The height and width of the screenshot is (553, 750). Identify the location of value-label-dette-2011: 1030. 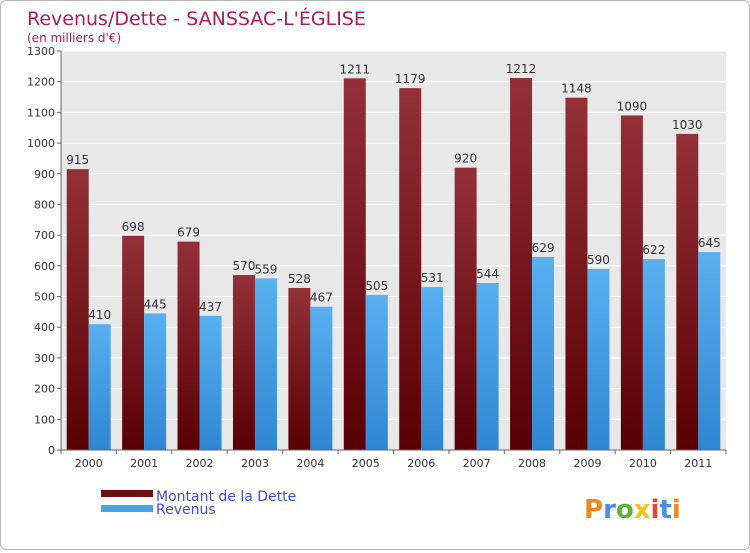
(687, 125).